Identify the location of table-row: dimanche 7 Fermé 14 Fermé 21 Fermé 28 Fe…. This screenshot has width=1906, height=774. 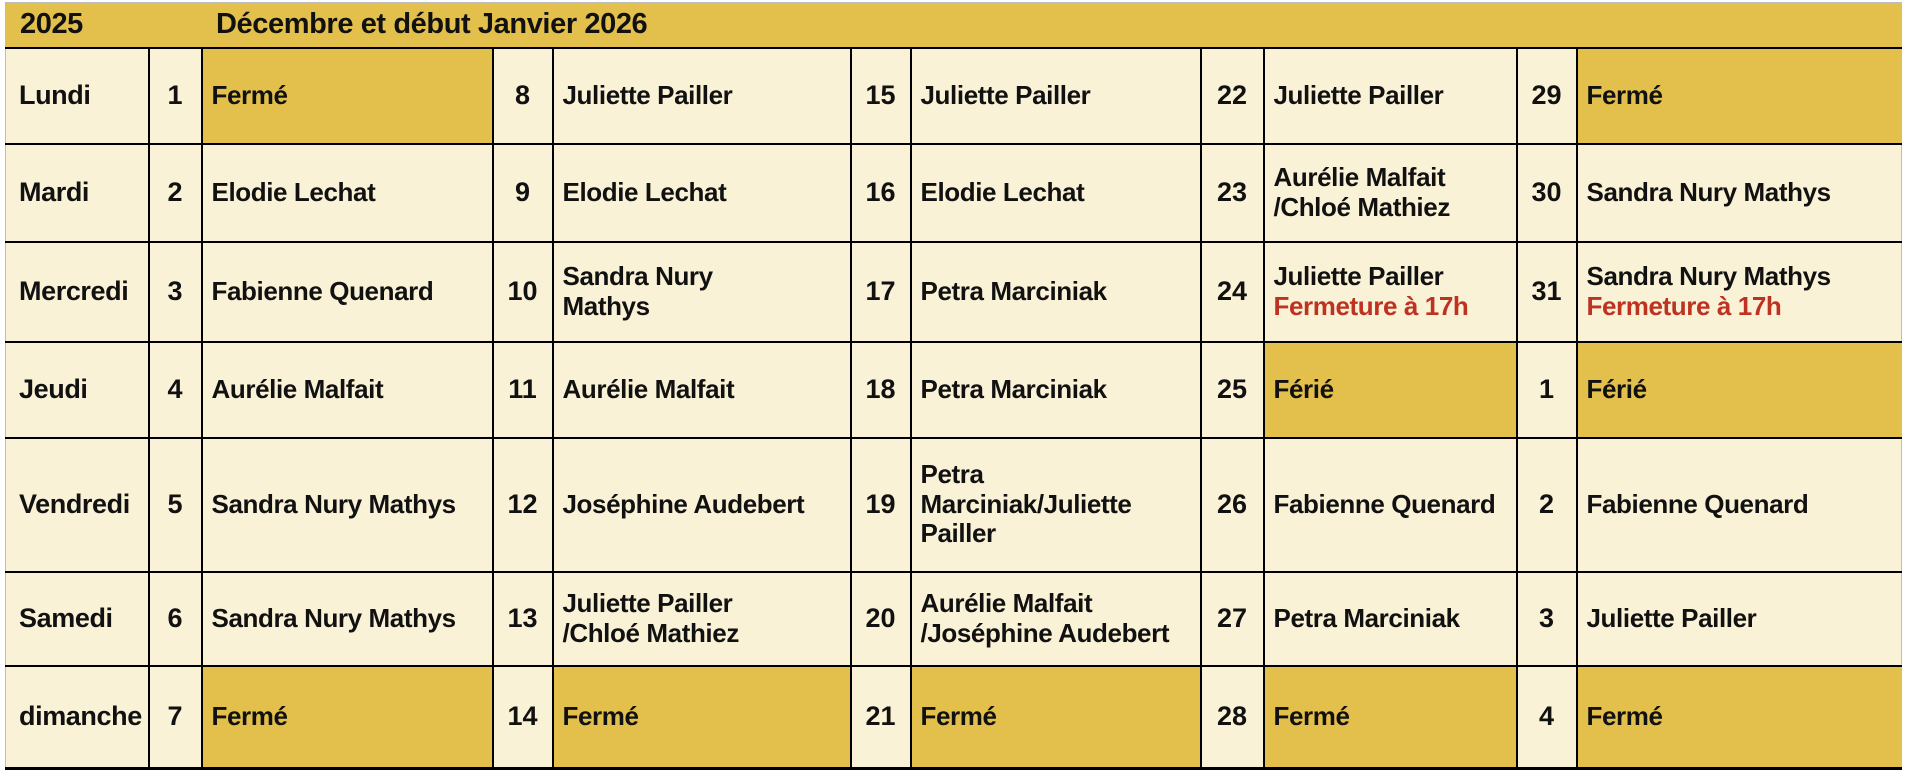
(953, 717).